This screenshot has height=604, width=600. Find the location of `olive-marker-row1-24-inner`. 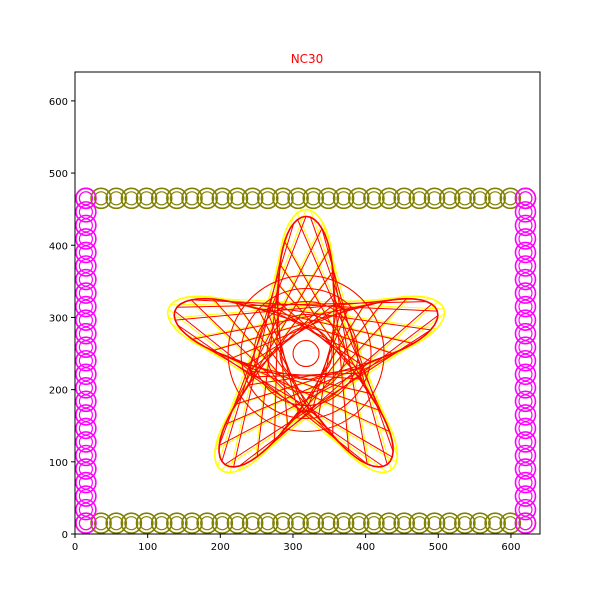

olive-marker-row1-24-inner is located at coordinates (449, 198).